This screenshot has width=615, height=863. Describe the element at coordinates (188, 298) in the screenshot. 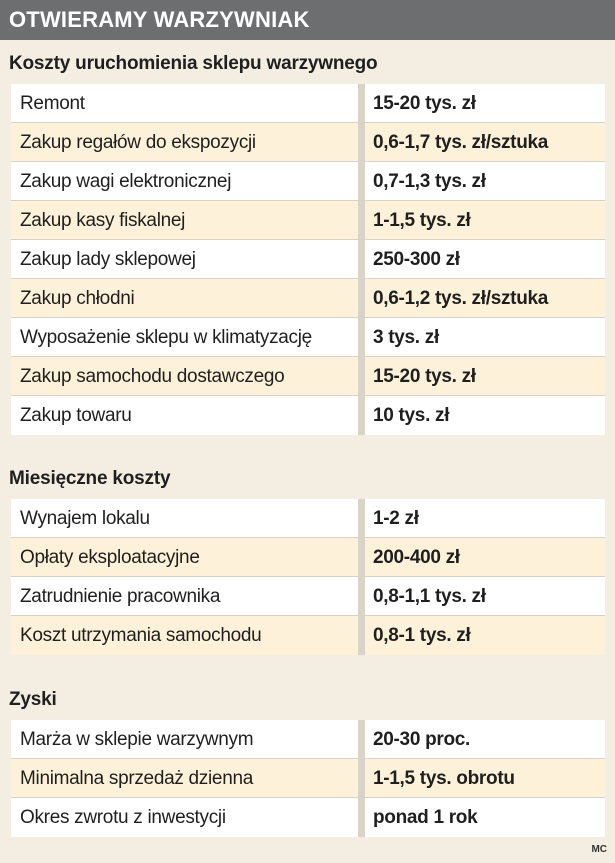

I see `row-label: Zakup chłodni` at that location.